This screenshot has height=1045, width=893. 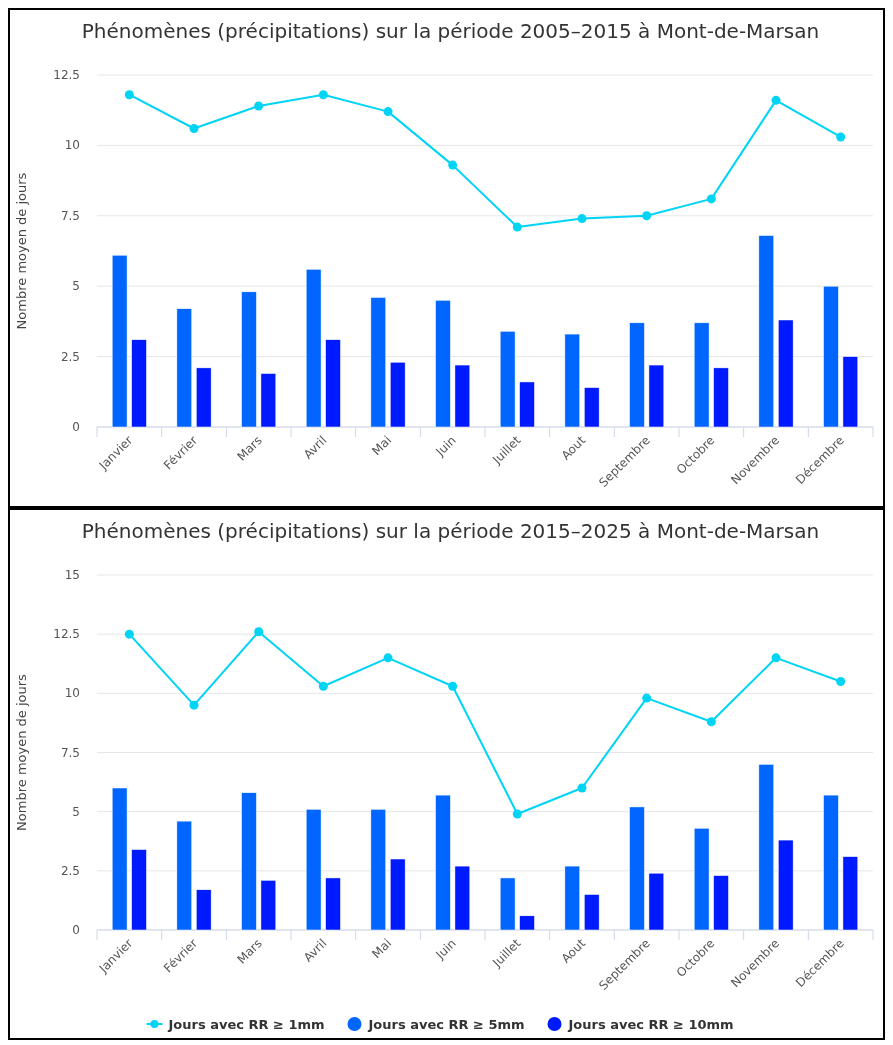 I want to click on legend-label: Jours avec RR ≥ 5mm, so click(x=446, y=1024).